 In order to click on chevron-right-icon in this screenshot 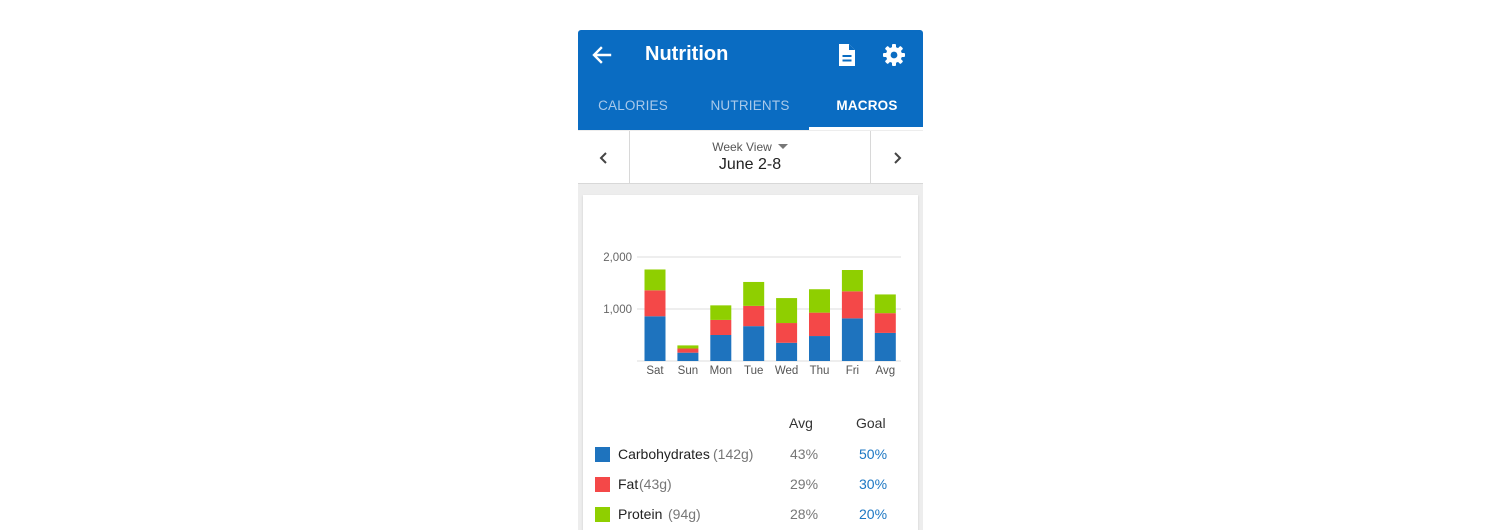, I will do `click(898, 157)`.